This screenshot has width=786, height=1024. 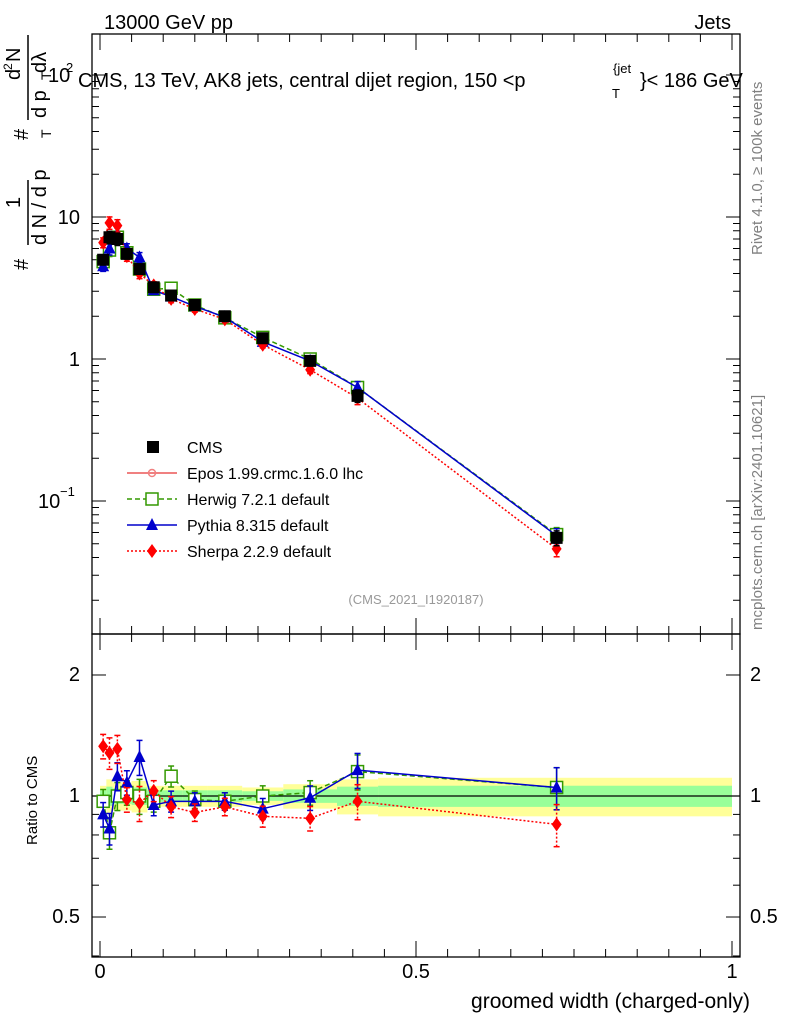 What do you see at coordinates (692, 81) in the screenshot?
I see `title-tail: }< 186 GeV` at bounding box center [692, 81].